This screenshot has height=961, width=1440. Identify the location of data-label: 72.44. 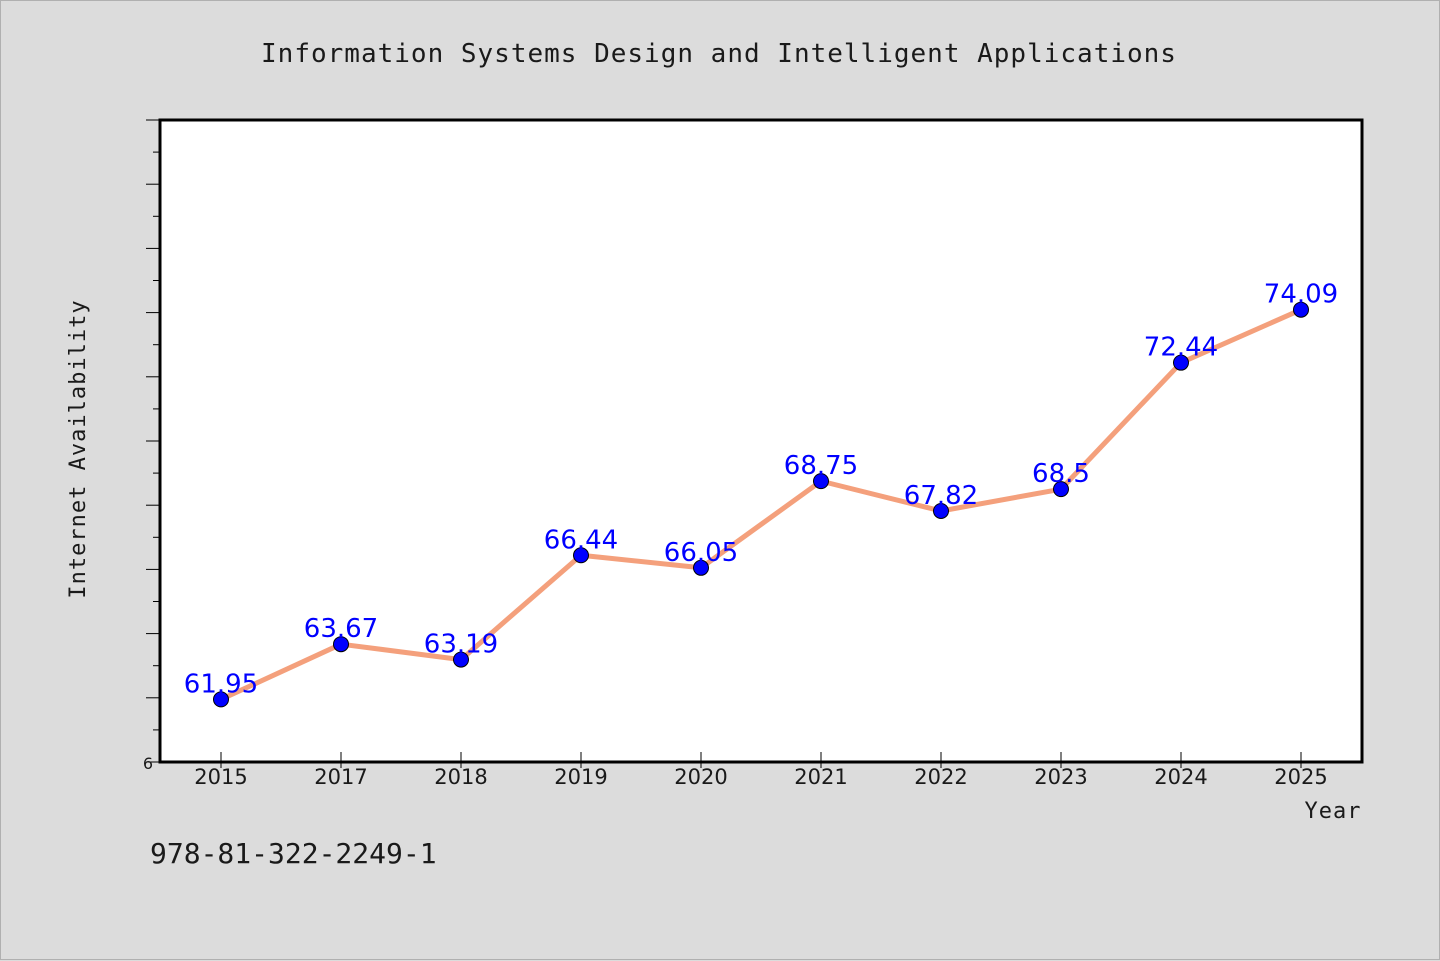
(1181, 348).